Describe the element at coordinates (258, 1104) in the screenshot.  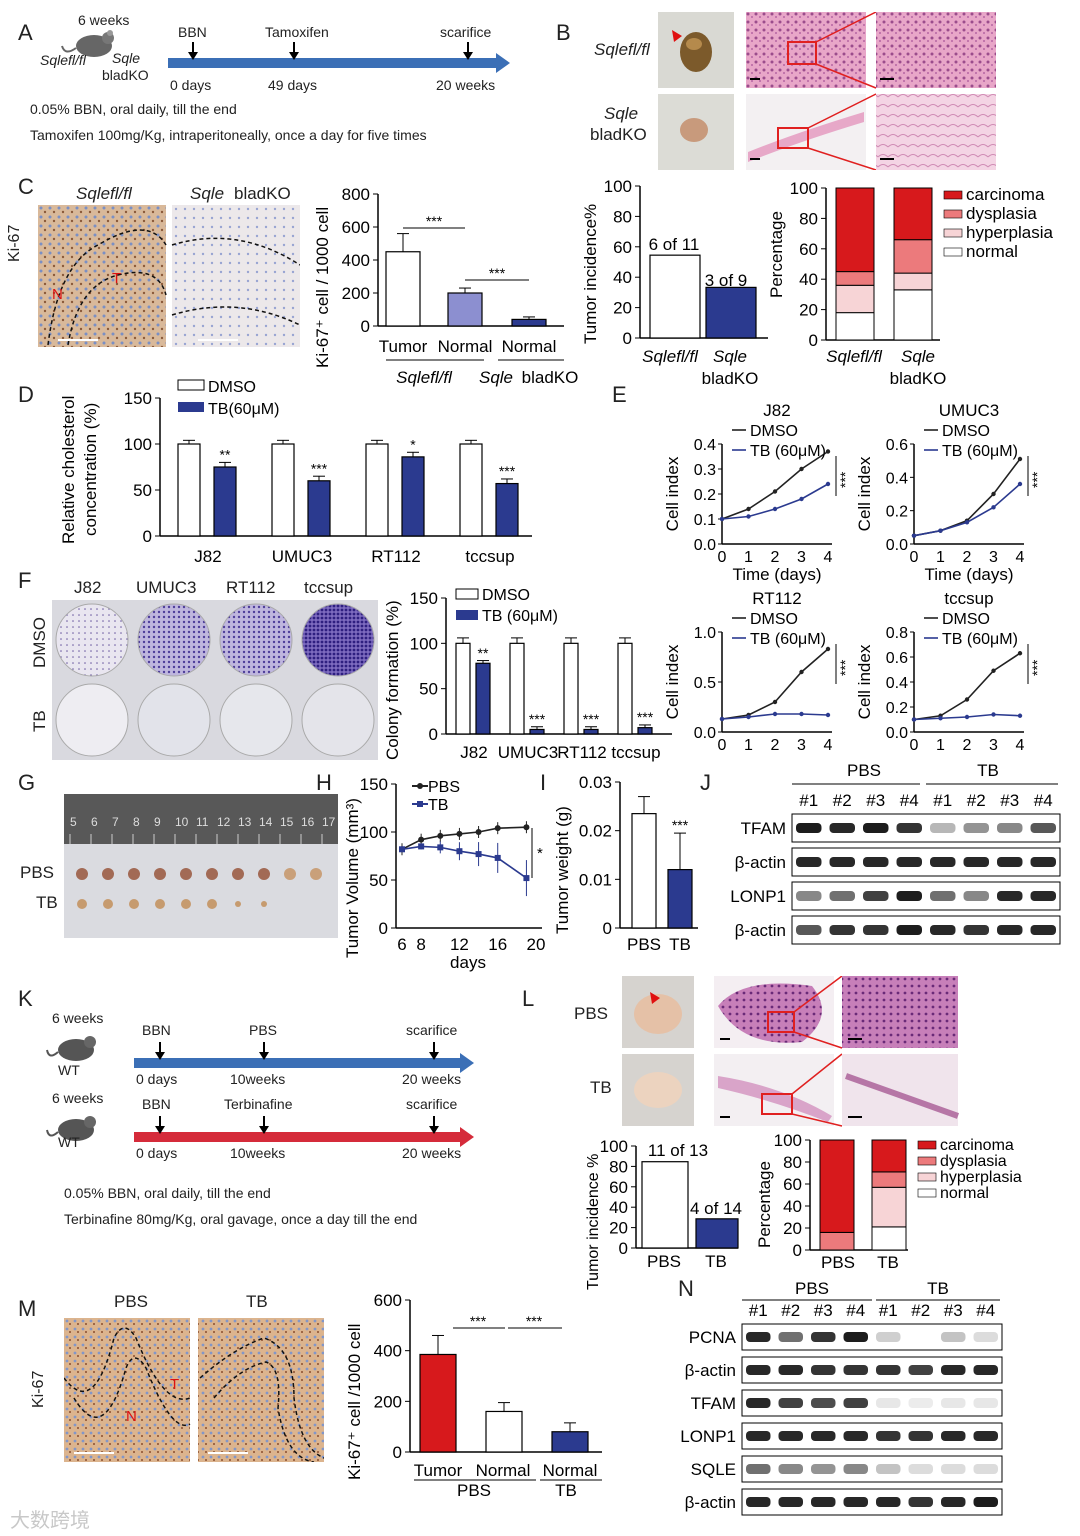
I see `k-r2-ev2: Terbinafine` at that location.